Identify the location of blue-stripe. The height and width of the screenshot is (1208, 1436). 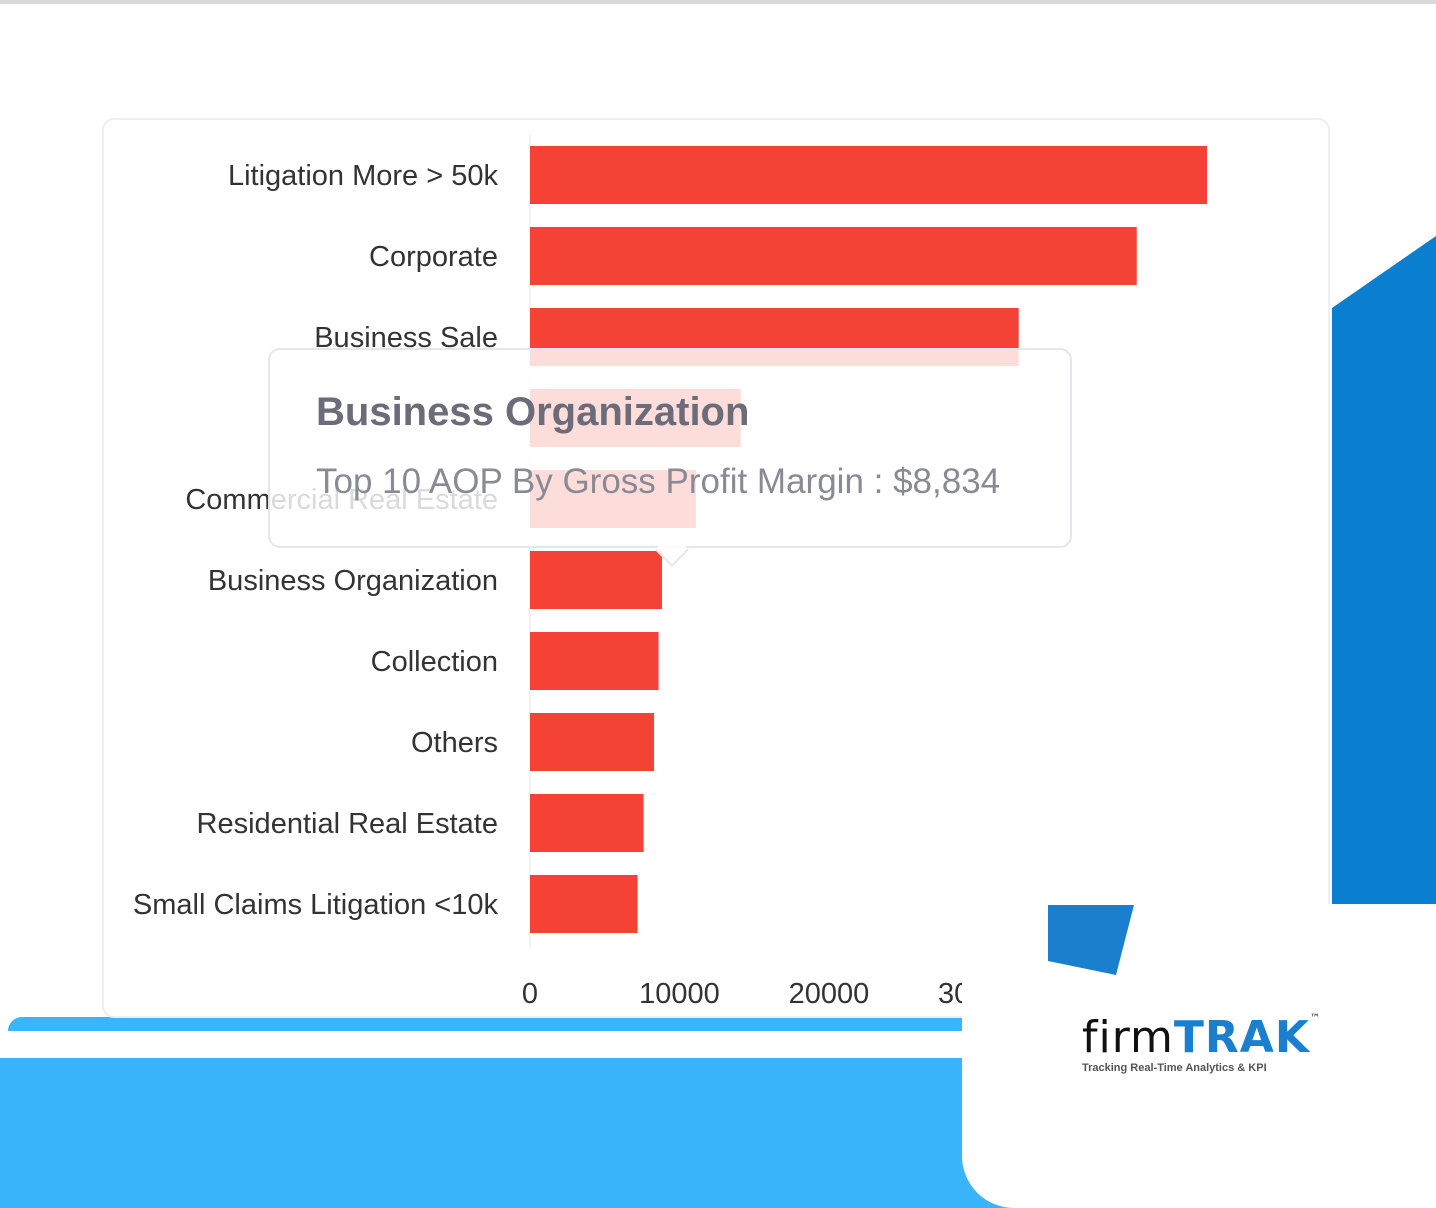
(508, 1024).